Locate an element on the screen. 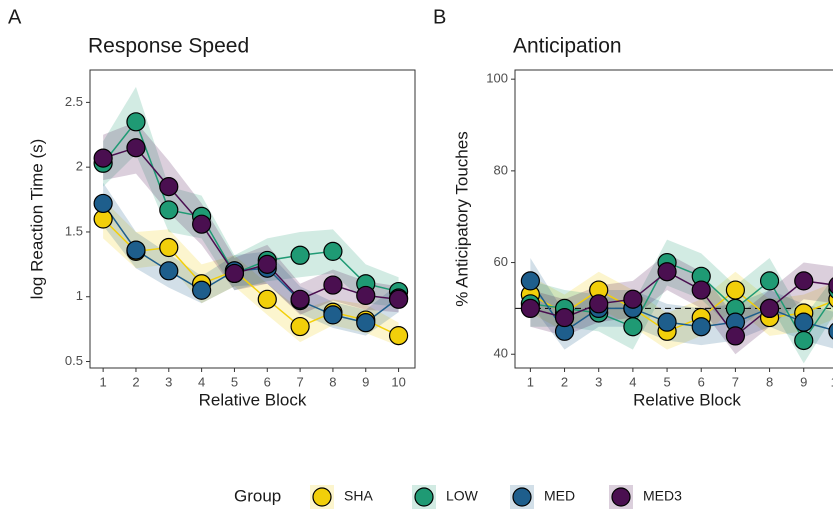 This screenshot has height=530, width=833. y-tick-label: 0.5 is located at coordinates (74, 360).